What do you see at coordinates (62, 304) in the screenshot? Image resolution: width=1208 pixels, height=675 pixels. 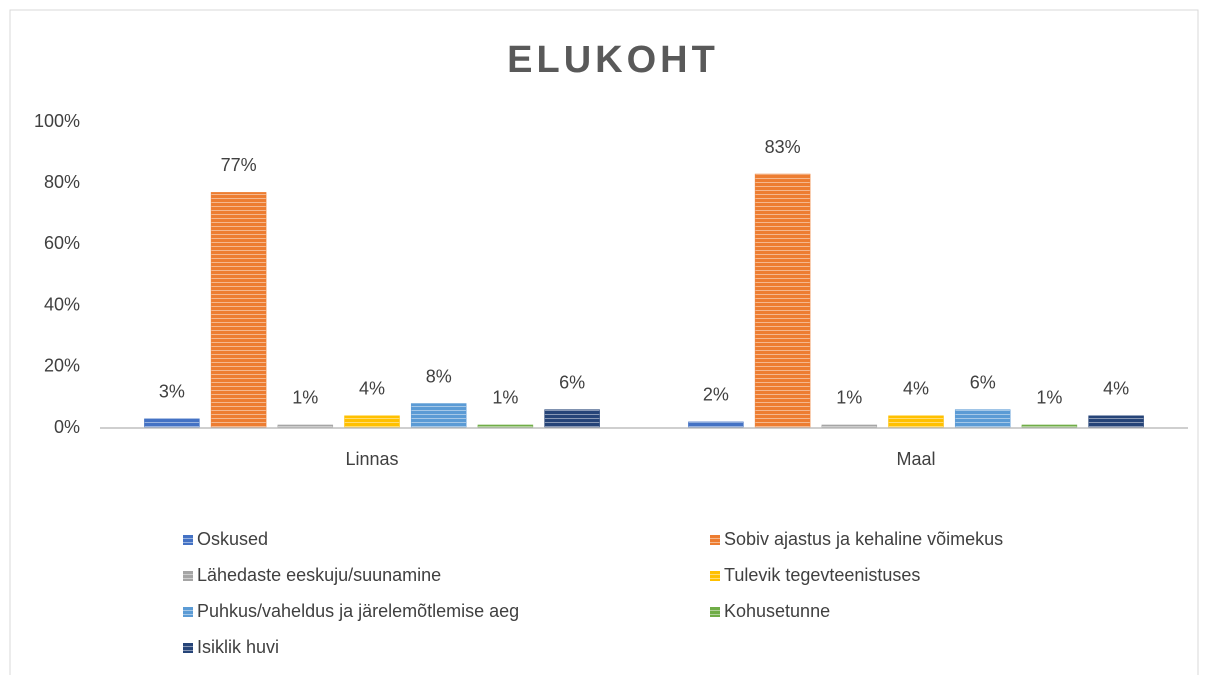 I see `y-tick-label: 40%` at bounding box center [62, 304].